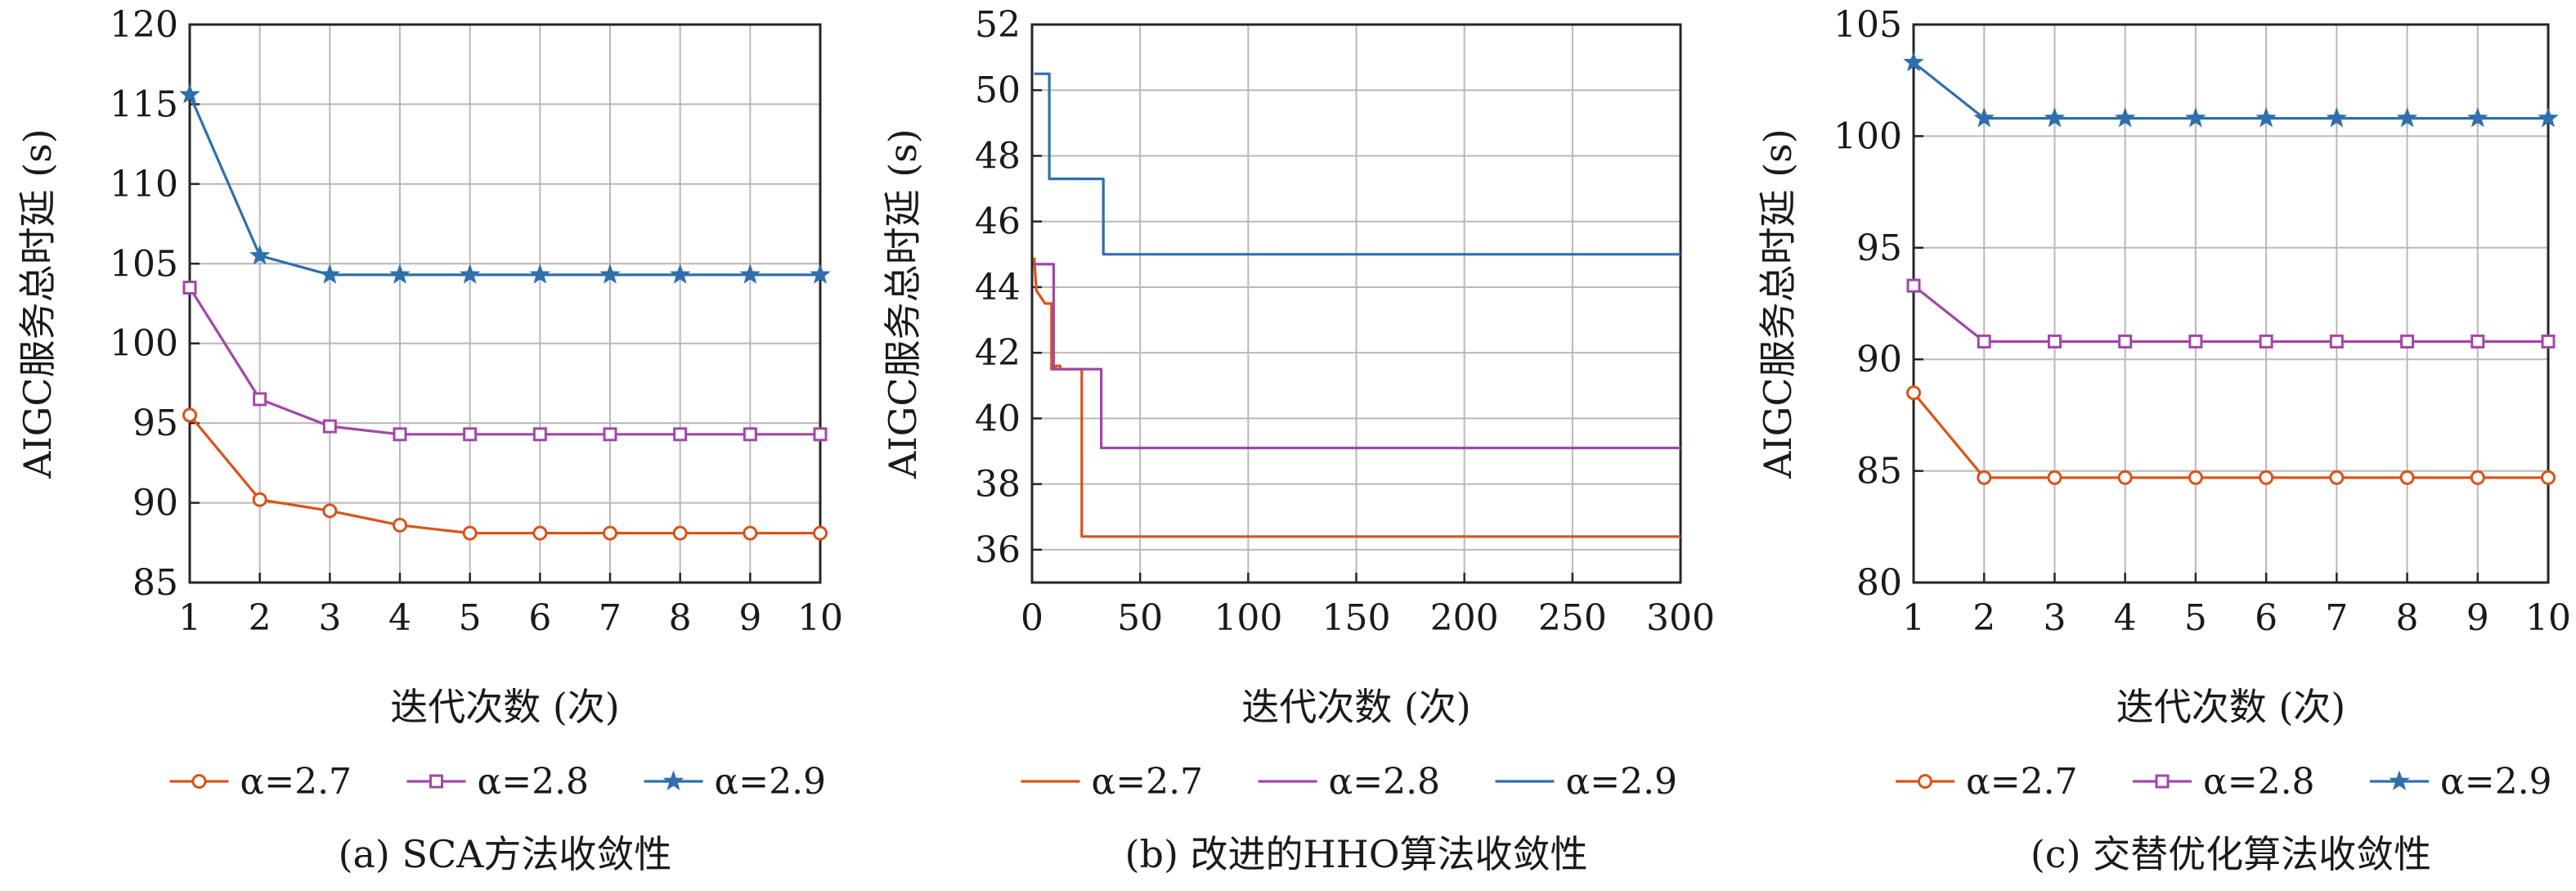 Image resolution: width=2576 pixels, height=891 pixels. I want to click on y-tick-label: 52, so click(998, 25).